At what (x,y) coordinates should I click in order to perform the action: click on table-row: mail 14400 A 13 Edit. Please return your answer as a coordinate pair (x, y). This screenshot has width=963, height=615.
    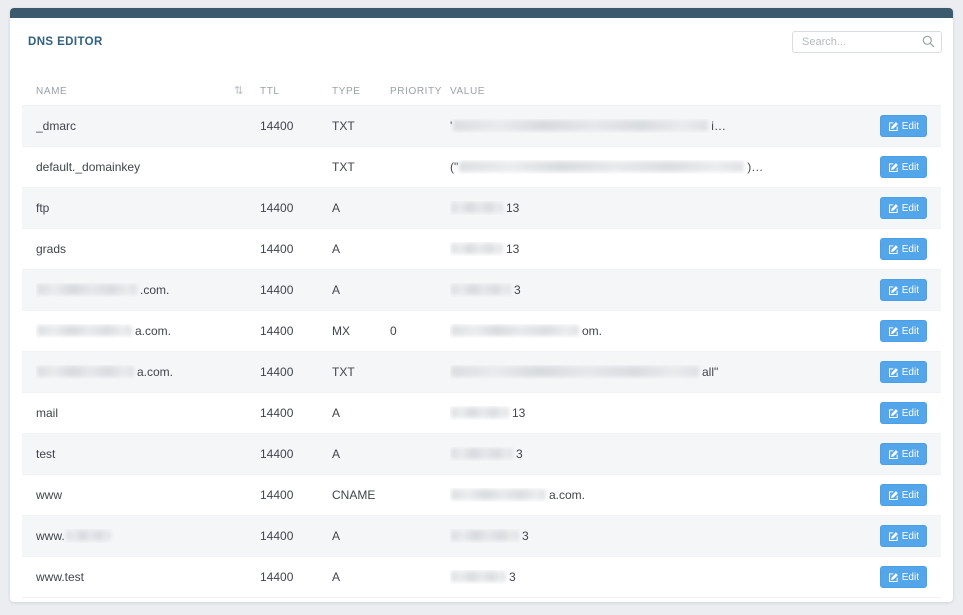
    Looking at the image, I should click on (481, 413).